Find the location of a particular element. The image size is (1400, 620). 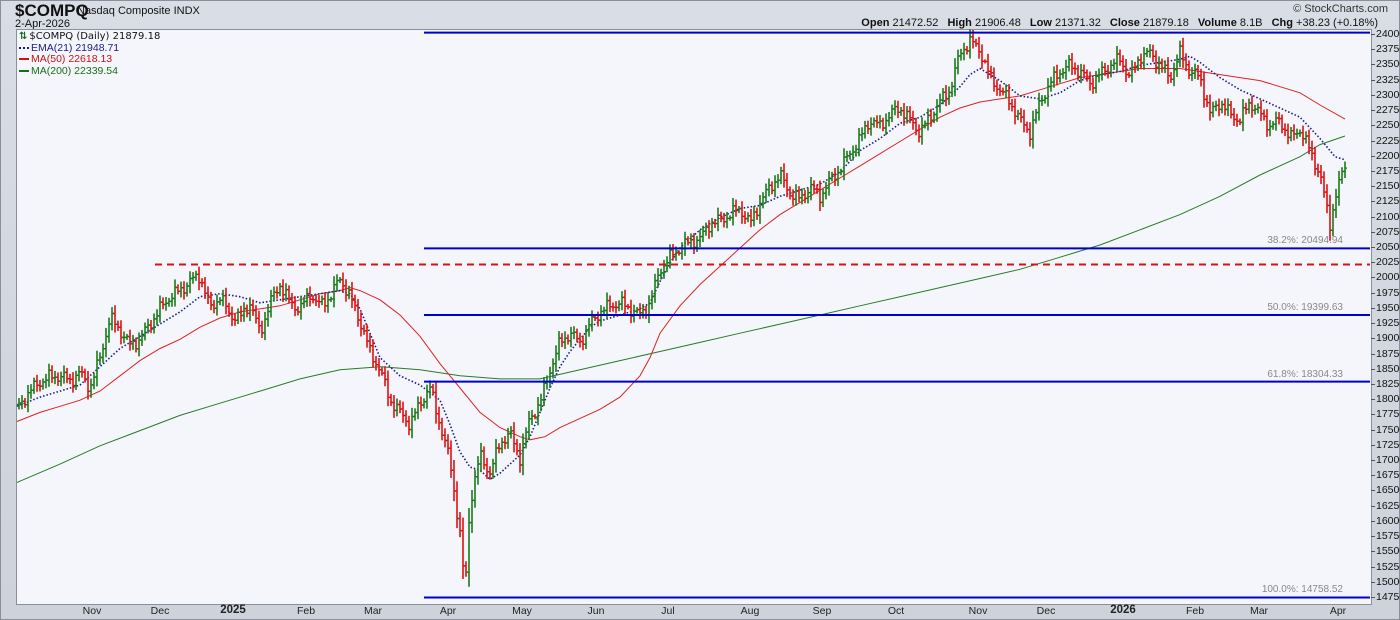

y-tick-label: 21500 is located at coordinates (1385, 186).